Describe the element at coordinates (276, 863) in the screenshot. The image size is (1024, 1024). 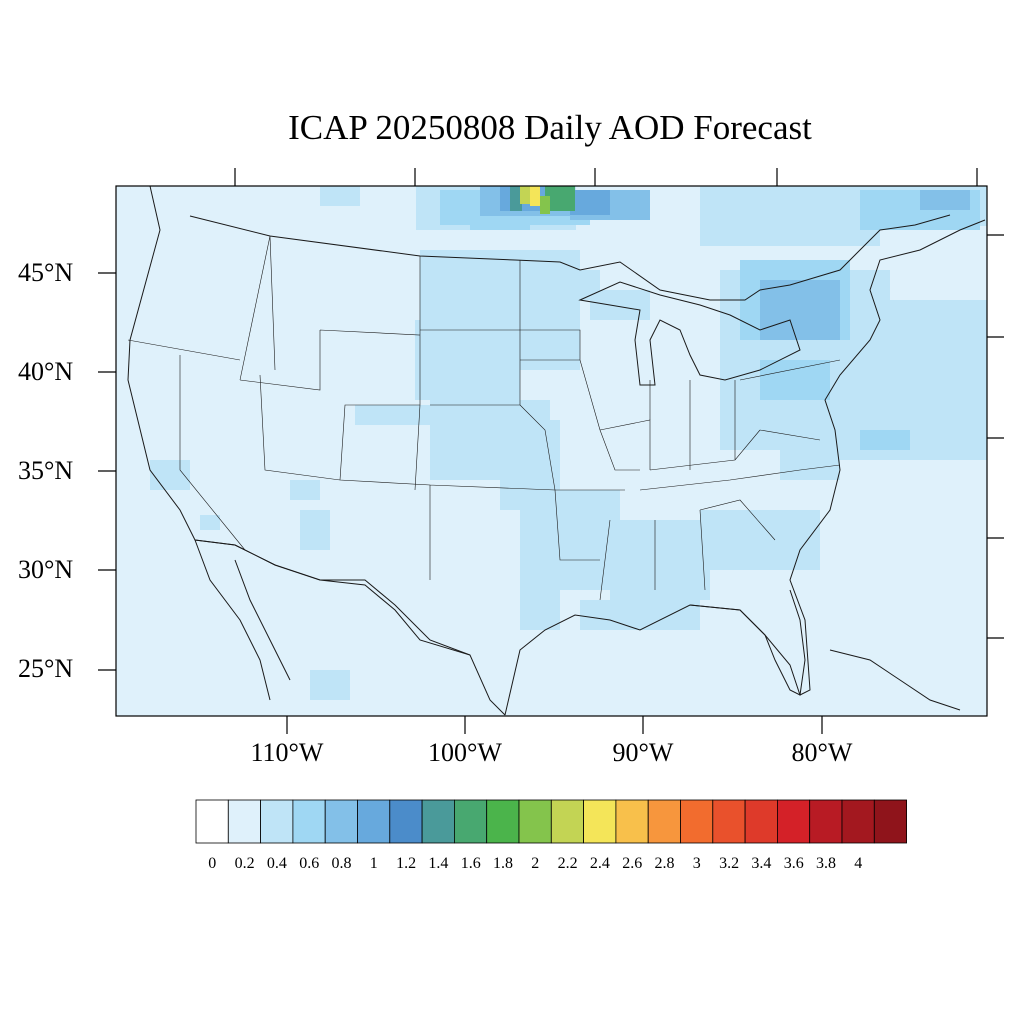
I see `colorbar-label: 0.4` at that location.